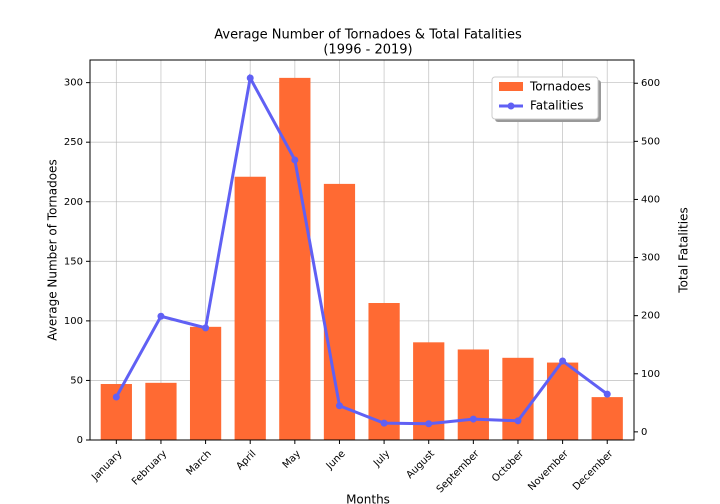 The height and width of the screenshot is (504, 720). I want to click on y-tick-label: 300, so click(73, 83).